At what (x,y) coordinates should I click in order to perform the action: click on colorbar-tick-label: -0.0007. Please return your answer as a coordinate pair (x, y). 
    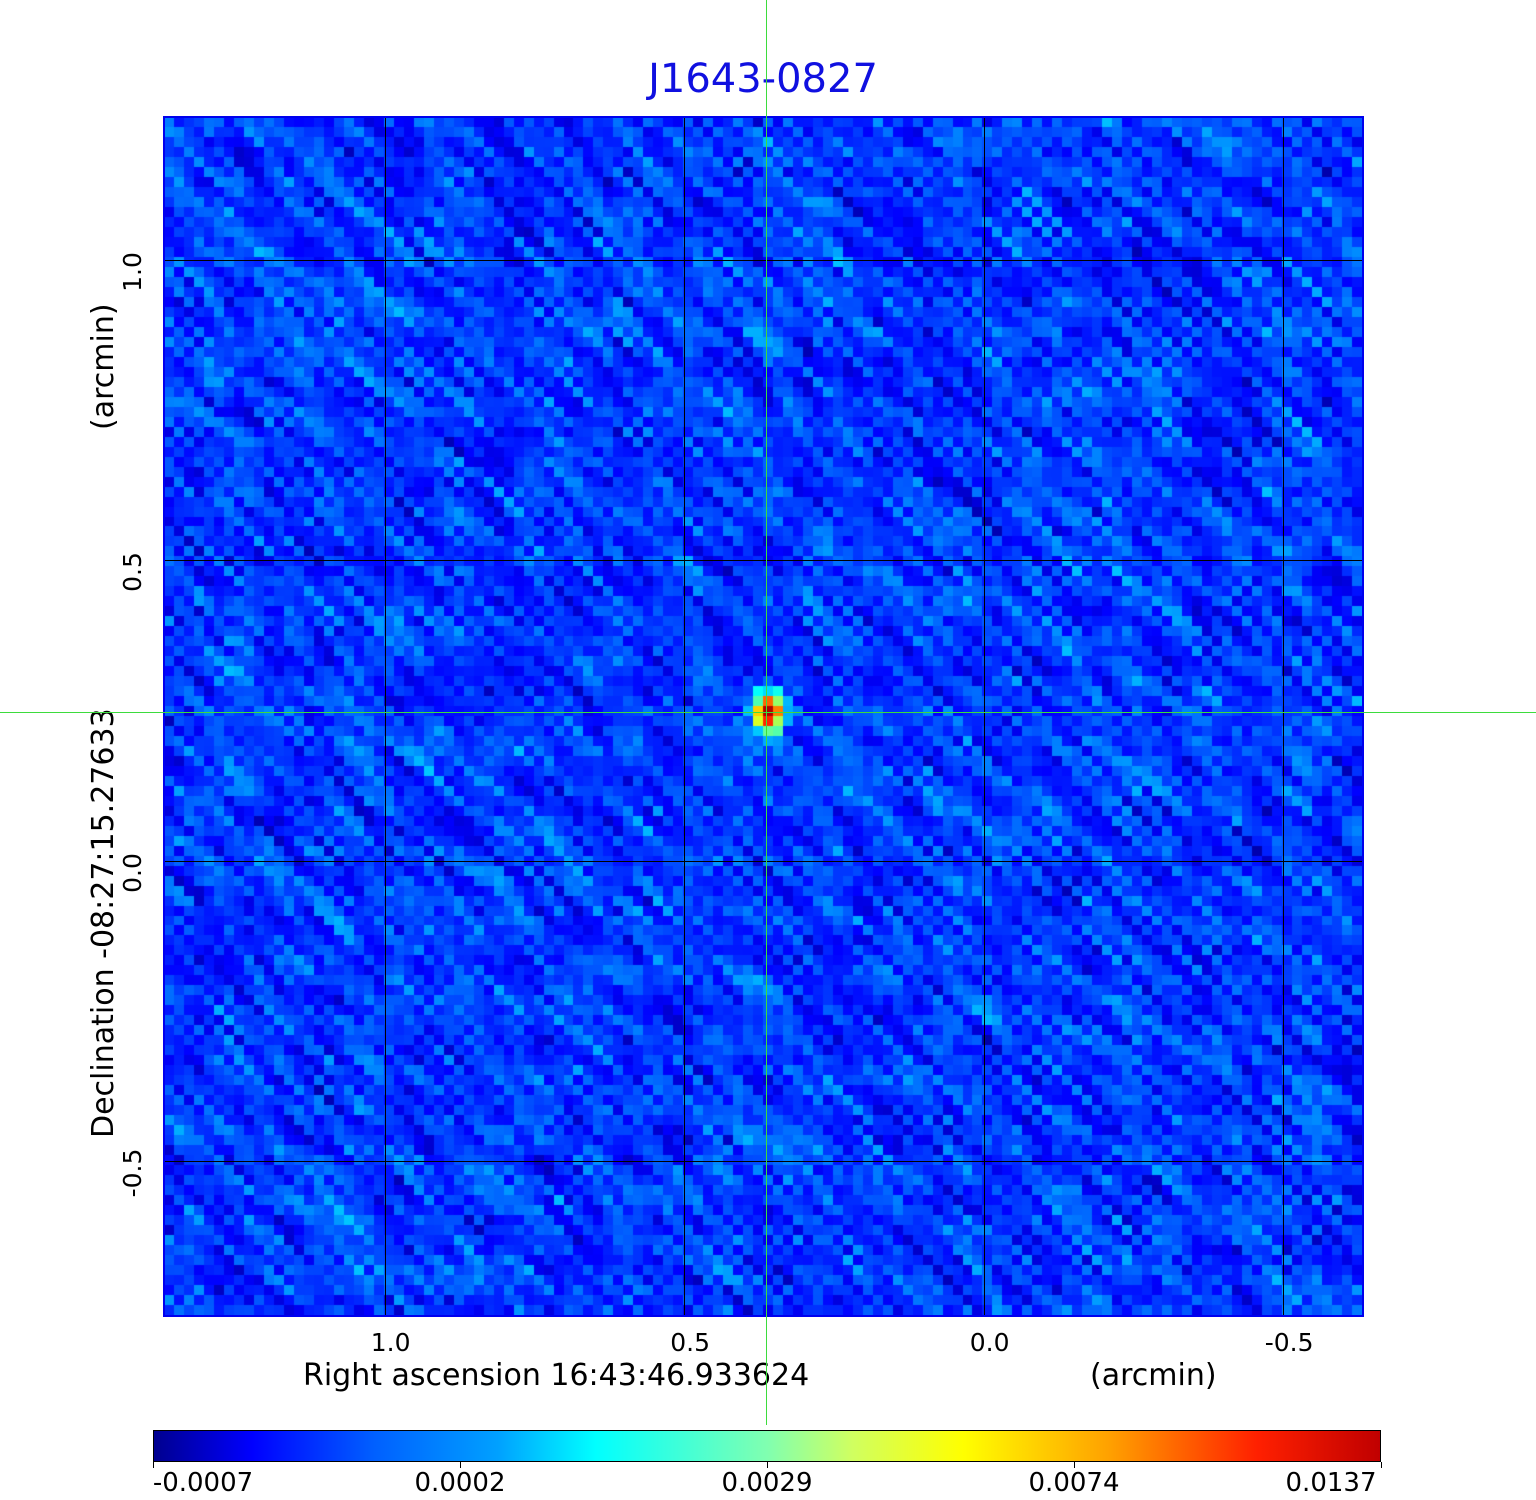
    Looking at the image, I should click on (203, 1483).